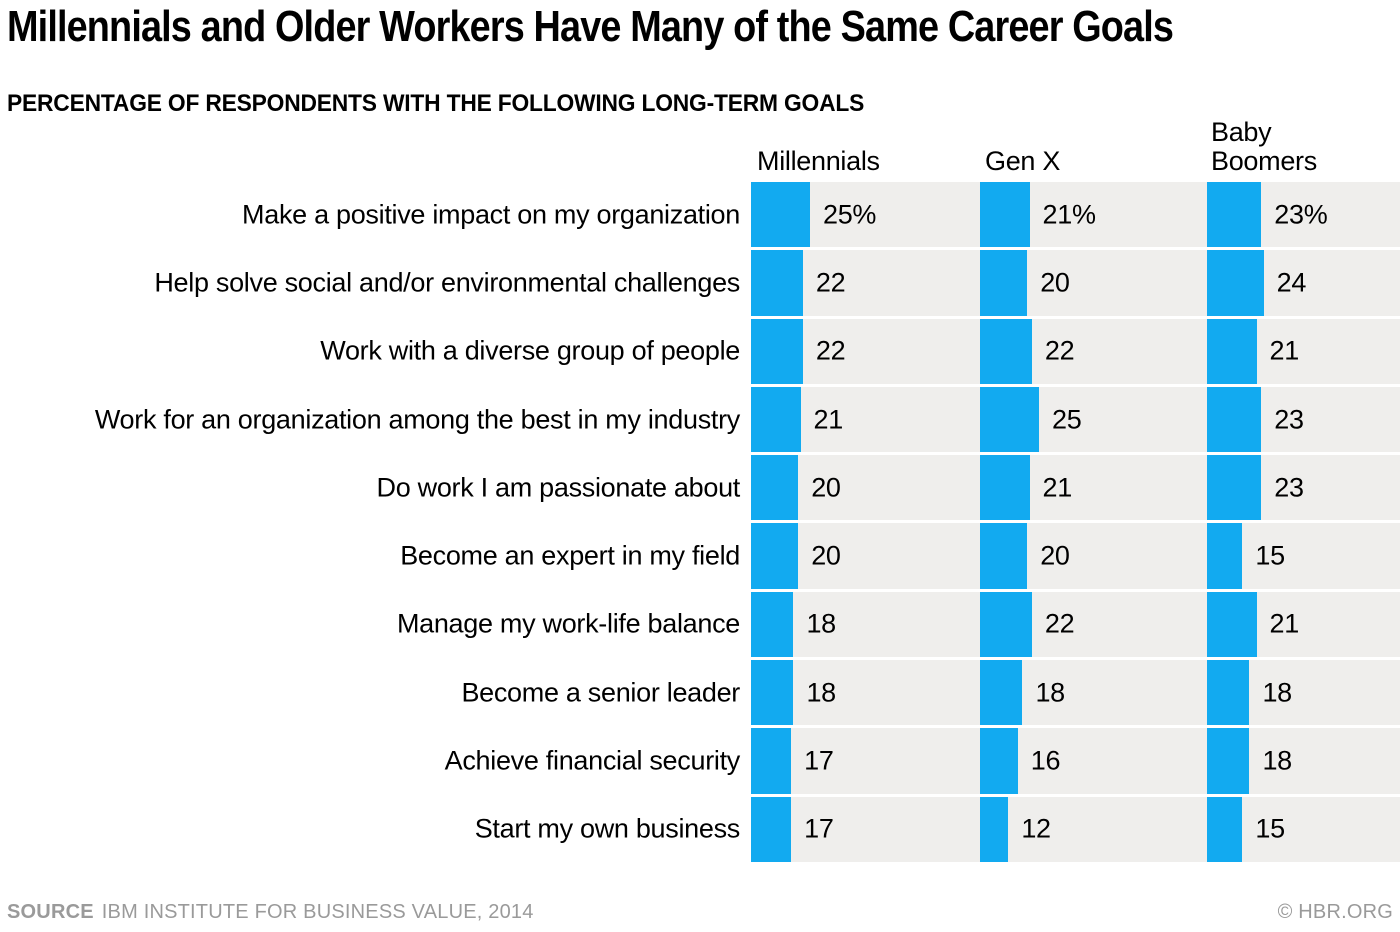 The image size is (1400, 932). I want to click on row-label: Become an expert in my field, so click(570, 555).